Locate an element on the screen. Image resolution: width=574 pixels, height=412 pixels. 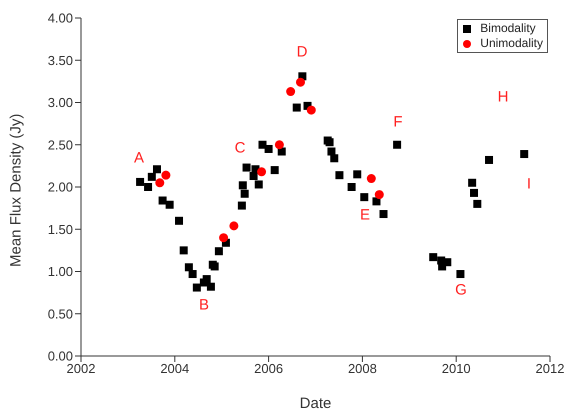
y-tick-label: 4.00 is located at coordinates (60, 18).